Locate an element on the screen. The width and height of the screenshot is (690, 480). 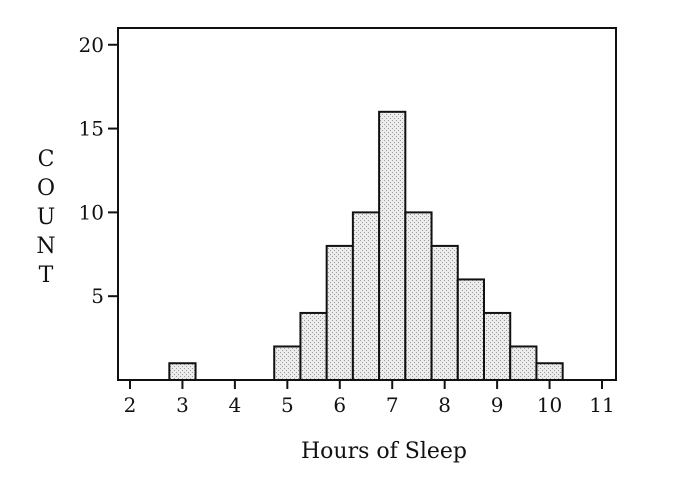
x-tick-label: 10 is located at coordinates (549, 405).